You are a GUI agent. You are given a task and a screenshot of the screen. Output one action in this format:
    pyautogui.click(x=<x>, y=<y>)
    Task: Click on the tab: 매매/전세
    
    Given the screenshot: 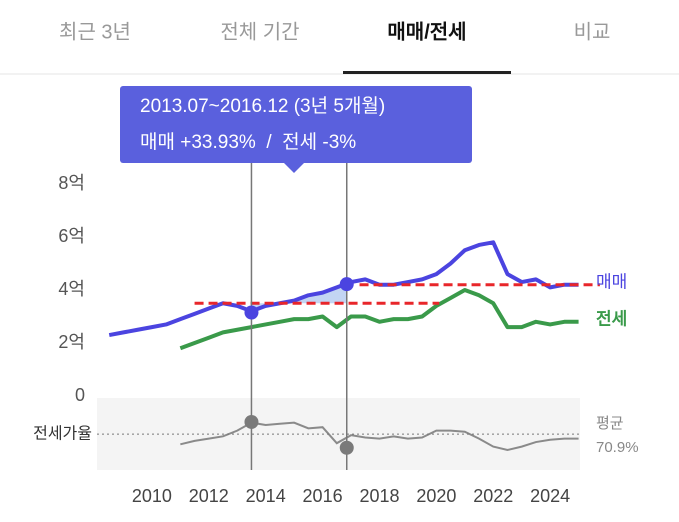 What is the action you would take?
    pyautogui.click(x=426, y=31)
    